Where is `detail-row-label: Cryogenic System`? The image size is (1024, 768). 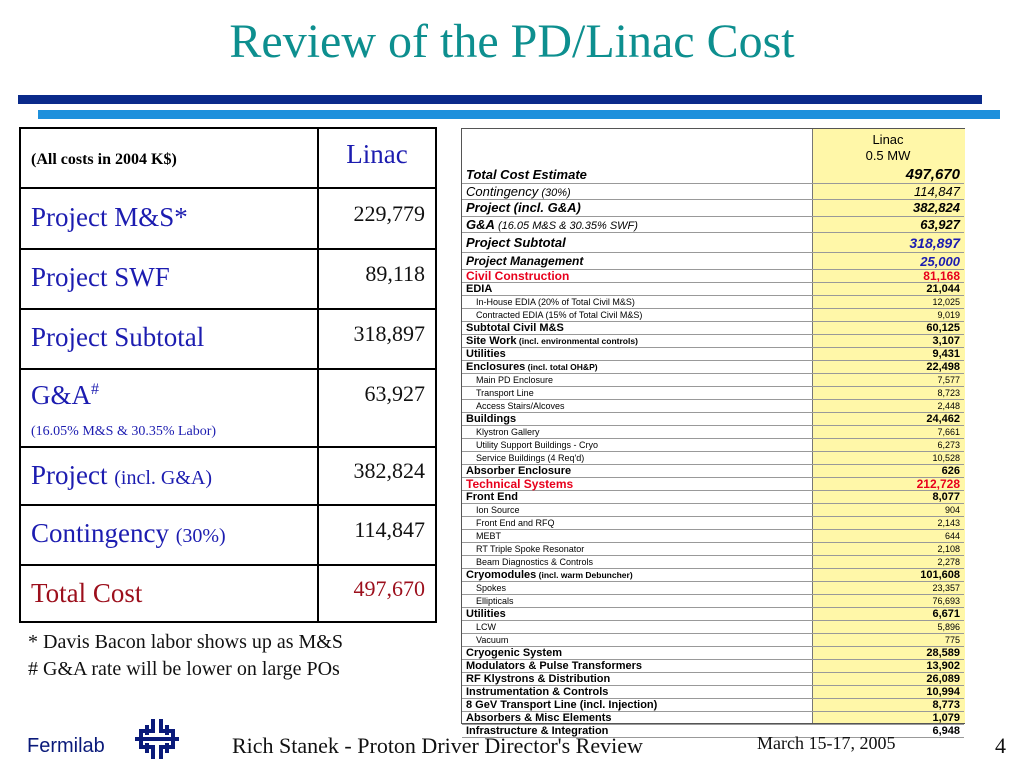 detail-row-label: Cryogenic System is located at coordinates (514, 653).